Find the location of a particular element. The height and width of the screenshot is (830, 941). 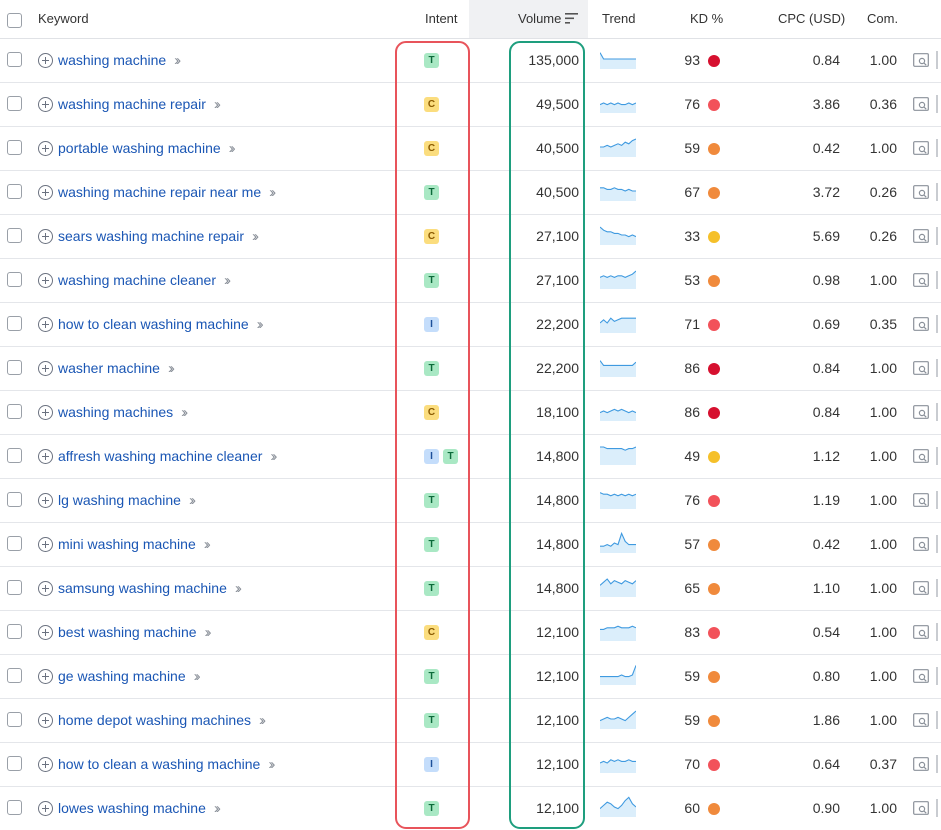

keyword-link: ge washing machine ›› is located at coordinates (129, 676).